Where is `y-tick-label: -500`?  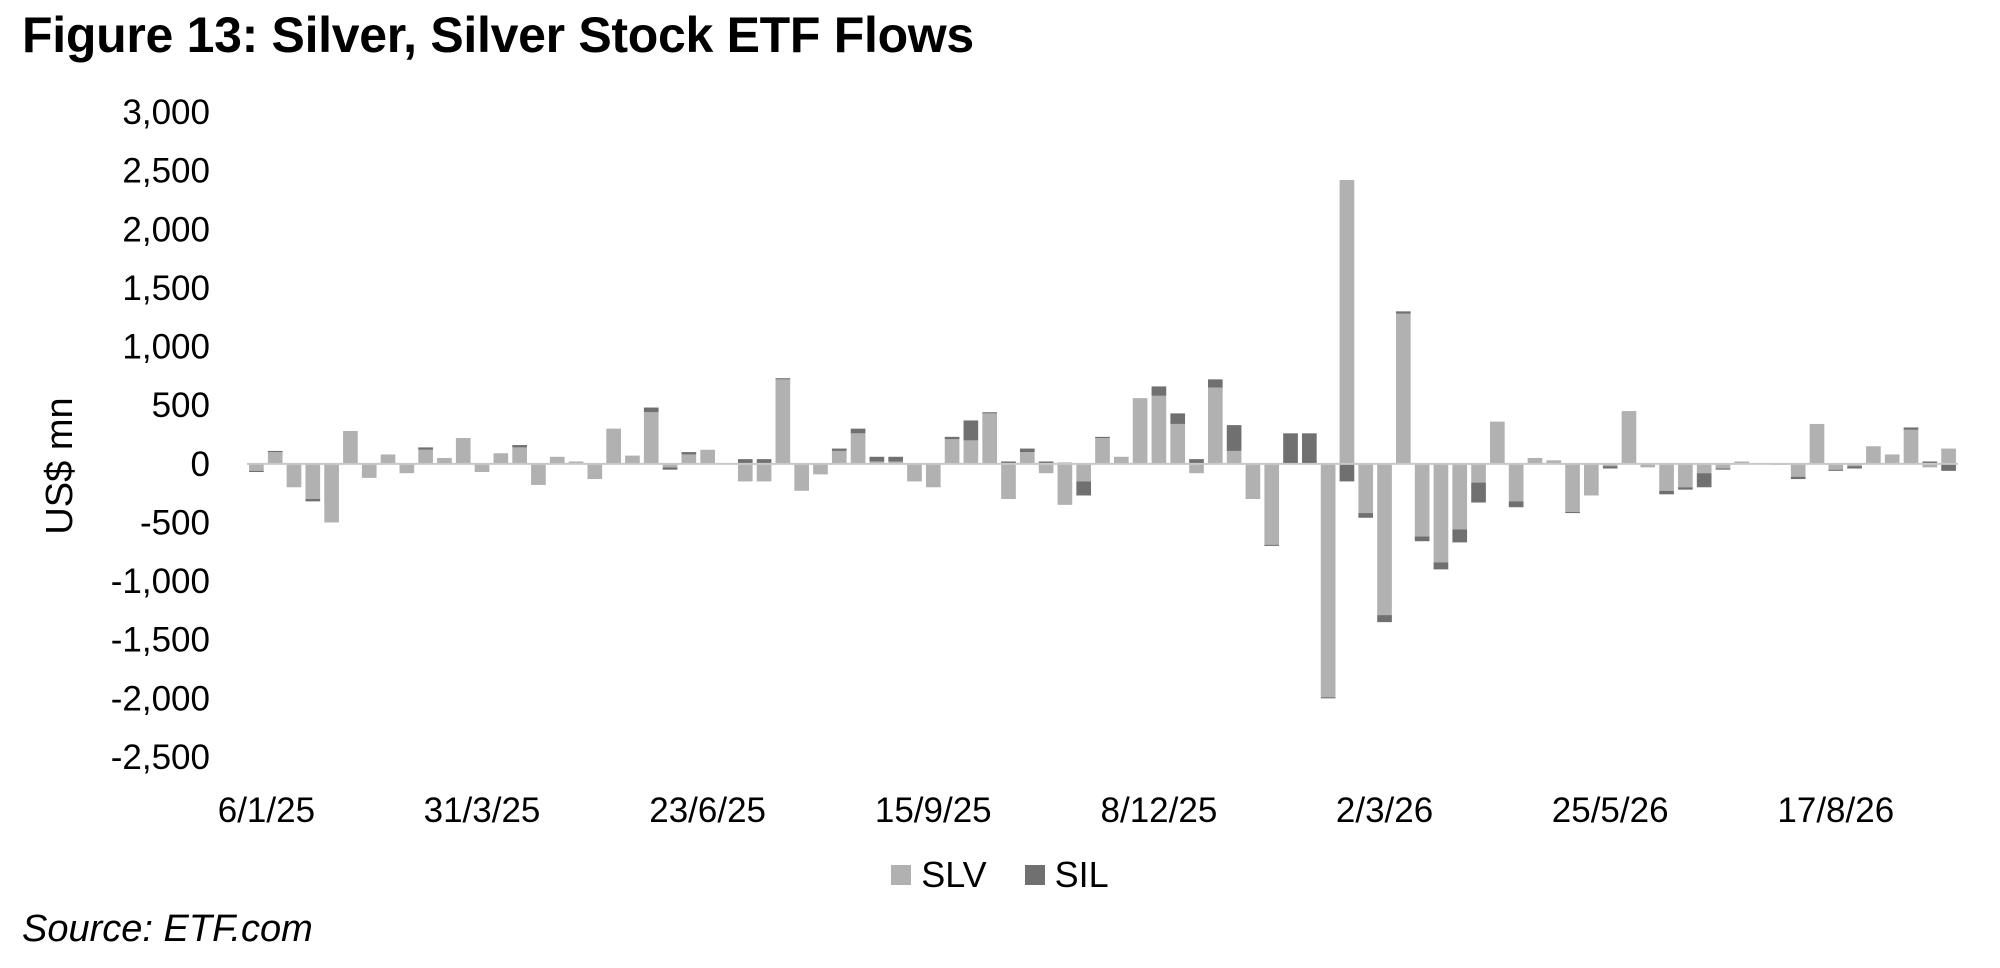
y-tick-label: -500 is located at coordinates (175, 522).